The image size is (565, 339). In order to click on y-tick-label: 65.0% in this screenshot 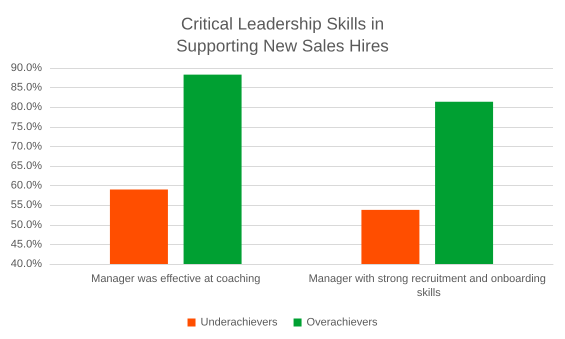, I will do `click(26, 166)`.